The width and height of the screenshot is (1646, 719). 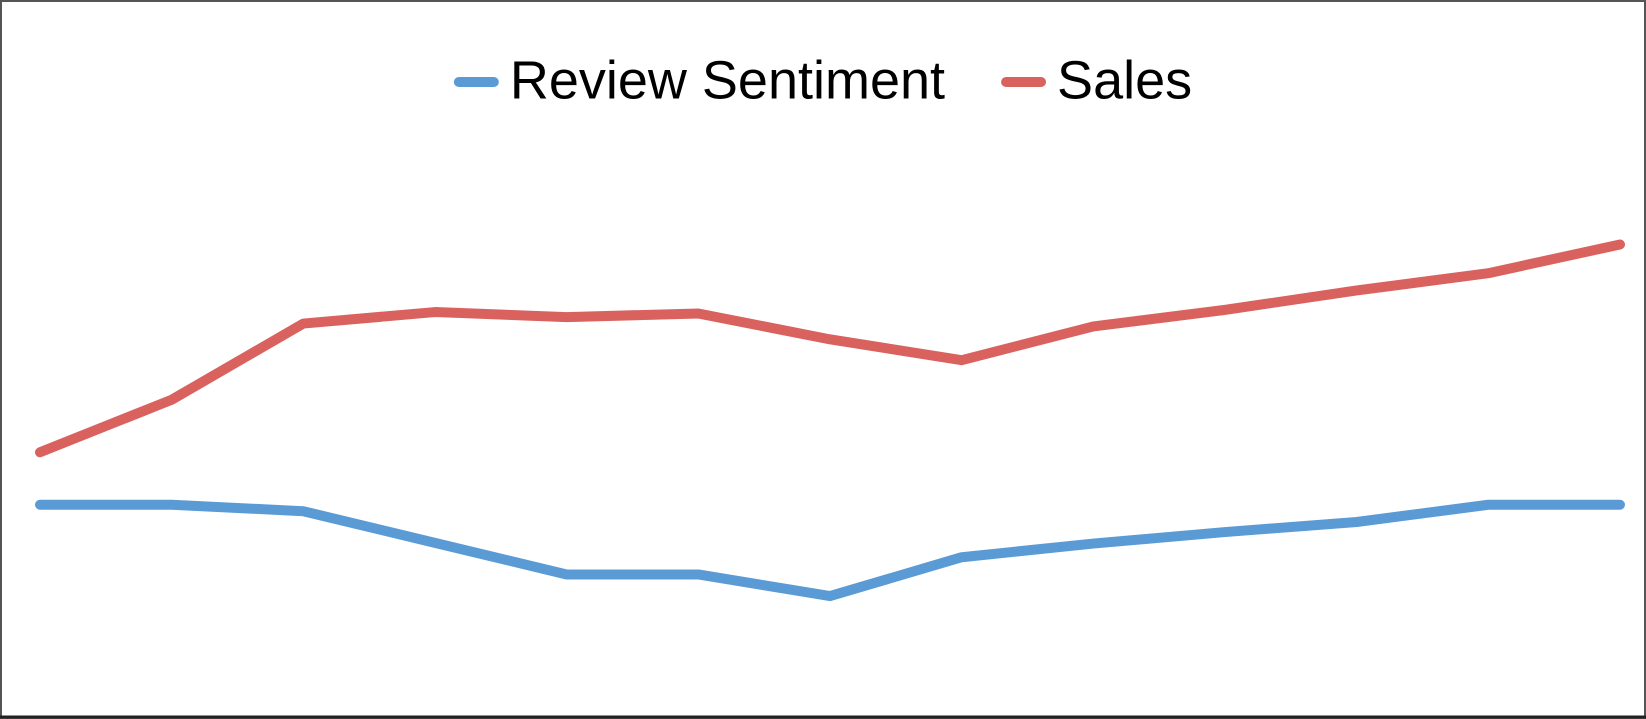 What do you see at coordinates (727, 80) in the screenshot?
I see `legend-label: Review Sentiment` at bounding box center [727, 80].